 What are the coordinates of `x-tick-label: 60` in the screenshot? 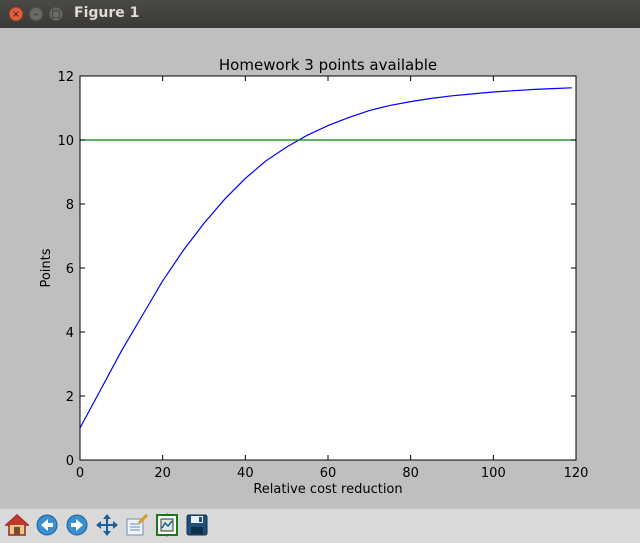 It's located at (328, 473).